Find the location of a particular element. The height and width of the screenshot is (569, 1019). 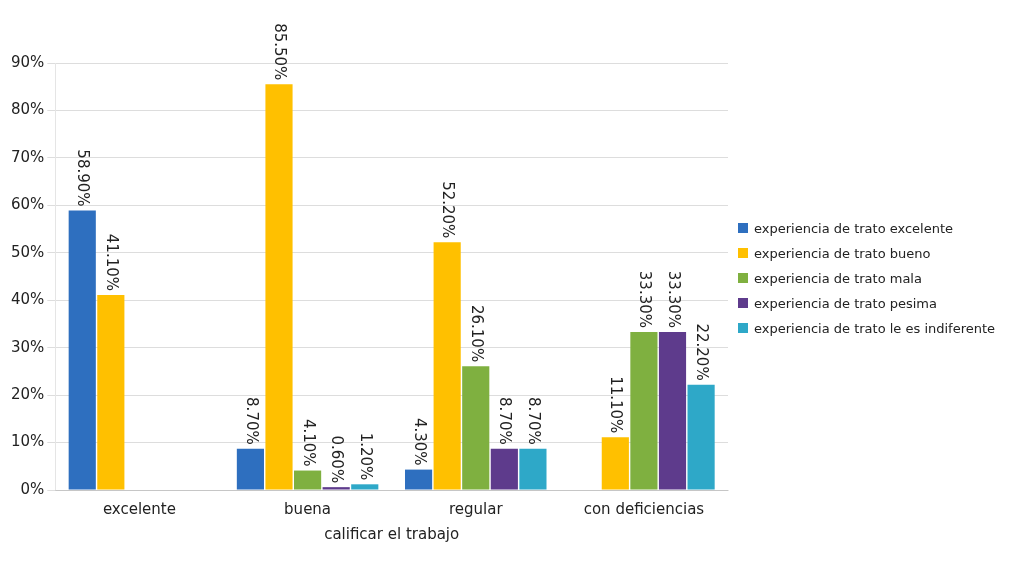

y-tick-label: 20% is located at coordinates (28, 394).